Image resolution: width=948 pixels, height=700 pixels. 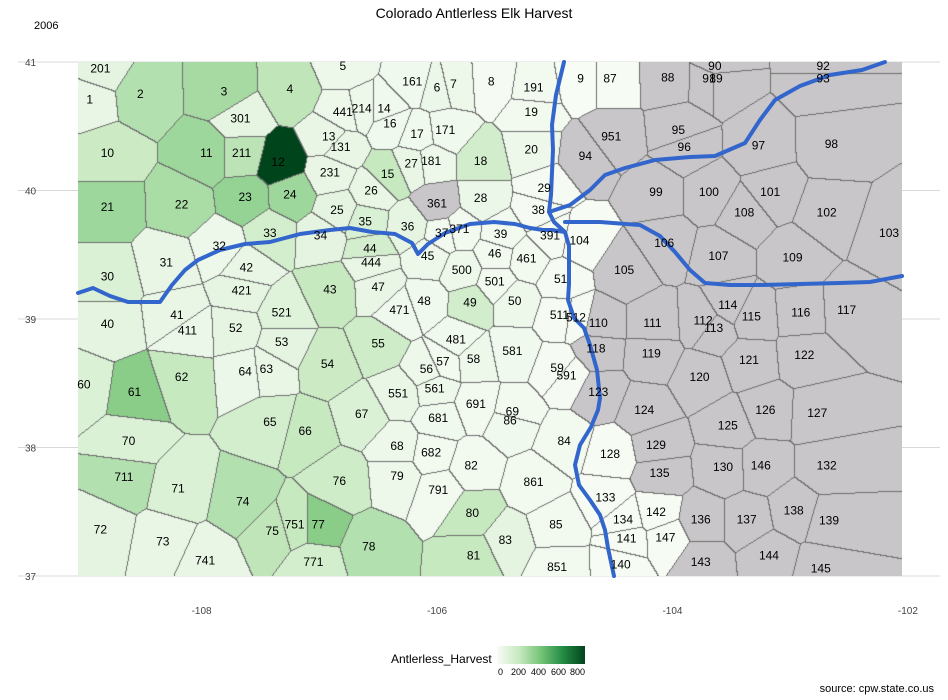 I want to click on unit-label: 471, so click(x=399, y=310).